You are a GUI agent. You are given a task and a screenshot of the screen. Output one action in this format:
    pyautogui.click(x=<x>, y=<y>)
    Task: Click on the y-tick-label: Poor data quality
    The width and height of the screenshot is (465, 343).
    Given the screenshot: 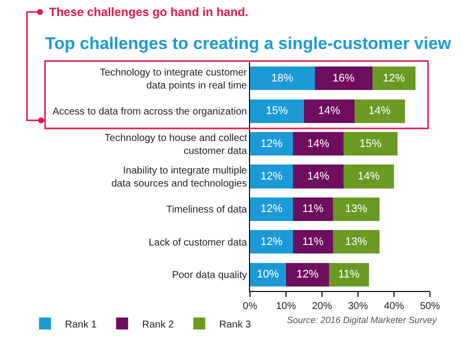 What is the action you would take?
    pyautogui.click(x=209, y=276)
    